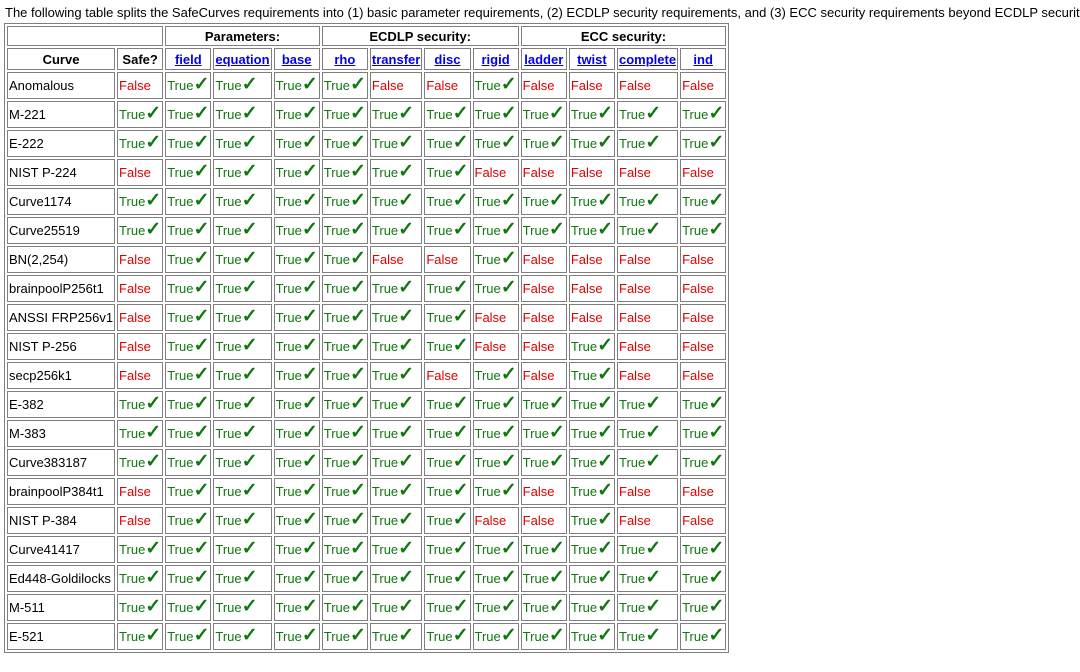 This screenshot has height=672, width=1080. I want to click on link-disc: disc, so click(447, 59).